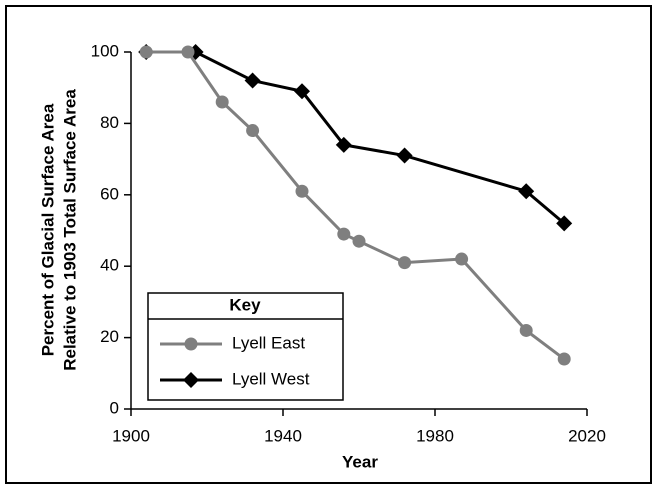 The height and width of the screenshot is (495, 658). I want to click on y-tick-label: 100, so click(105, 50).